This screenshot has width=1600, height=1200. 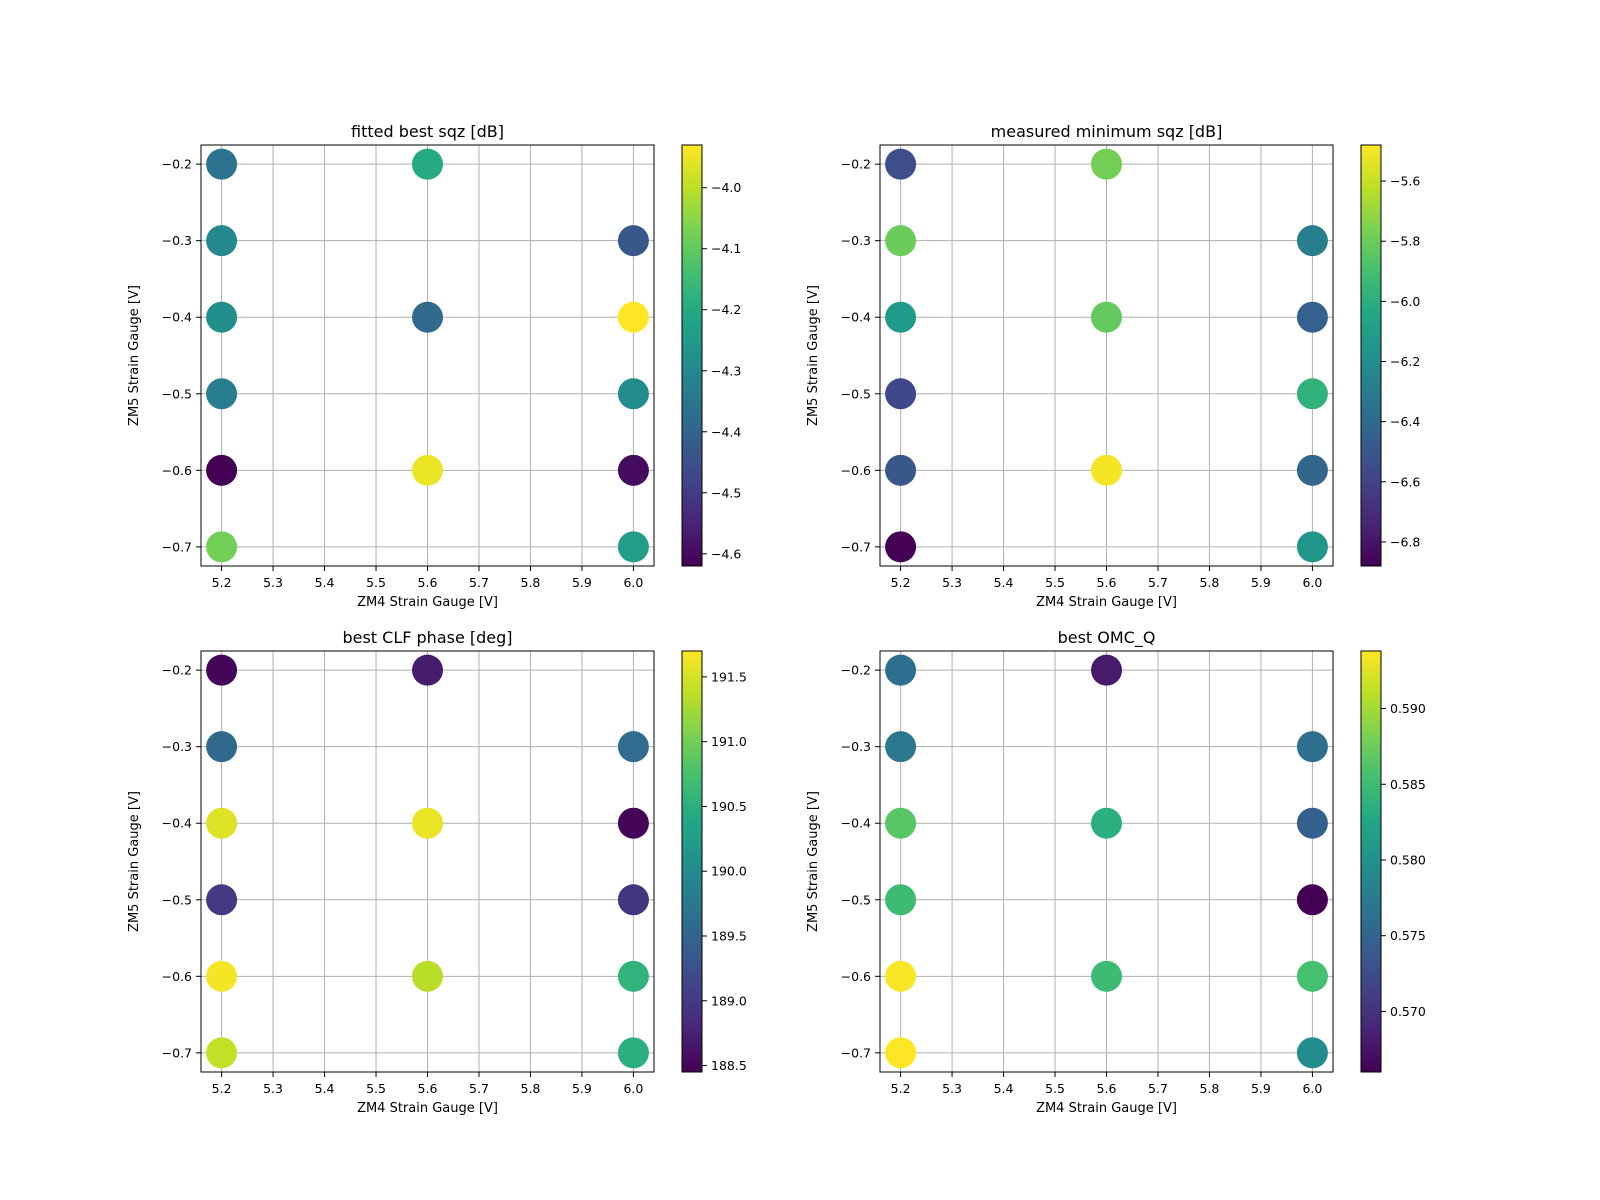 I want to click on colorbar-tick-label: 0.585, so click(x=1408, y=784).